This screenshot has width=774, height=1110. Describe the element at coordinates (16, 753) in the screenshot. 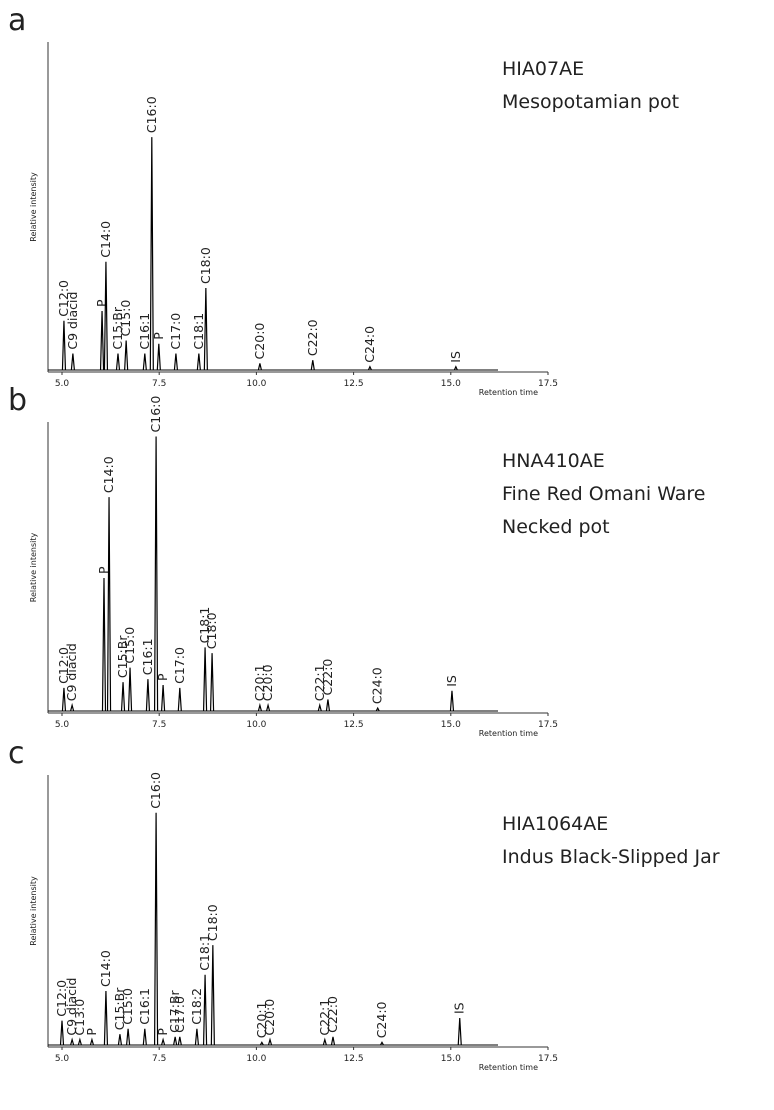

I see `panel-letter: c` at that location.